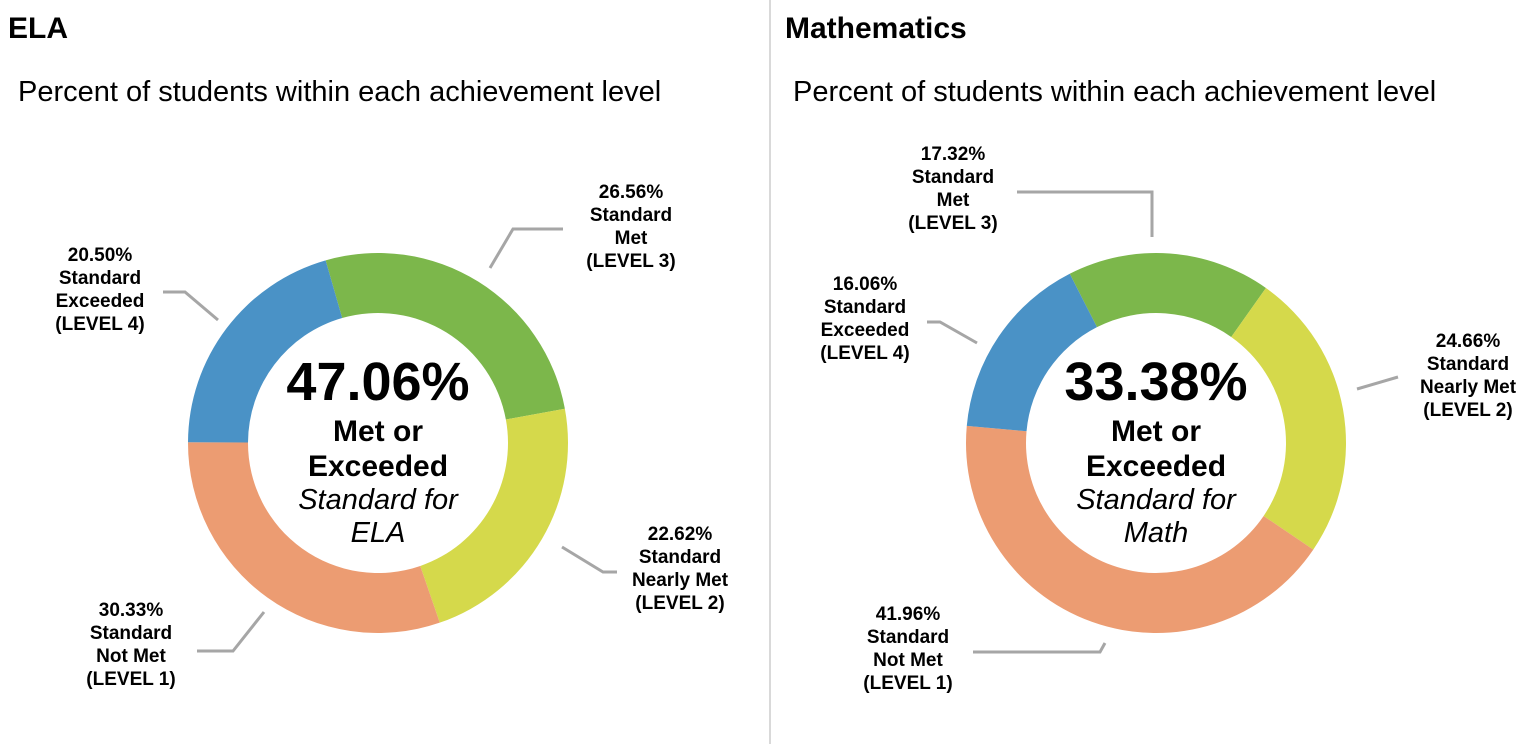 This screenshot has height=744, width=1536. I want to click on ela-callout-standard-met: 26.56% Standard Met (LEVEL 3), so click(630, 227).